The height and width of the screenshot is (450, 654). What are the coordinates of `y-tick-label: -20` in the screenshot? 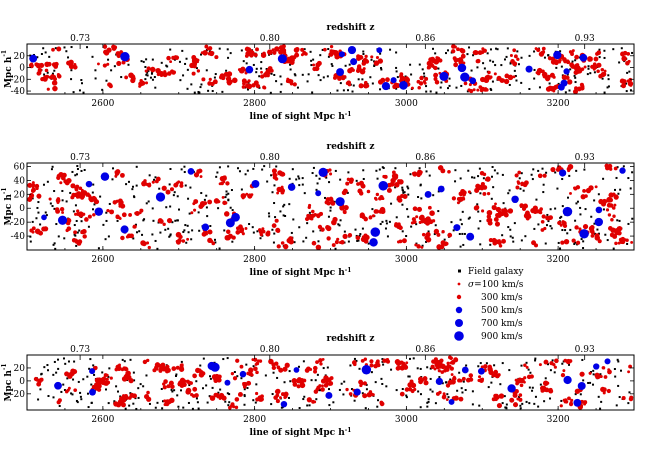 It's located at (18, 223).